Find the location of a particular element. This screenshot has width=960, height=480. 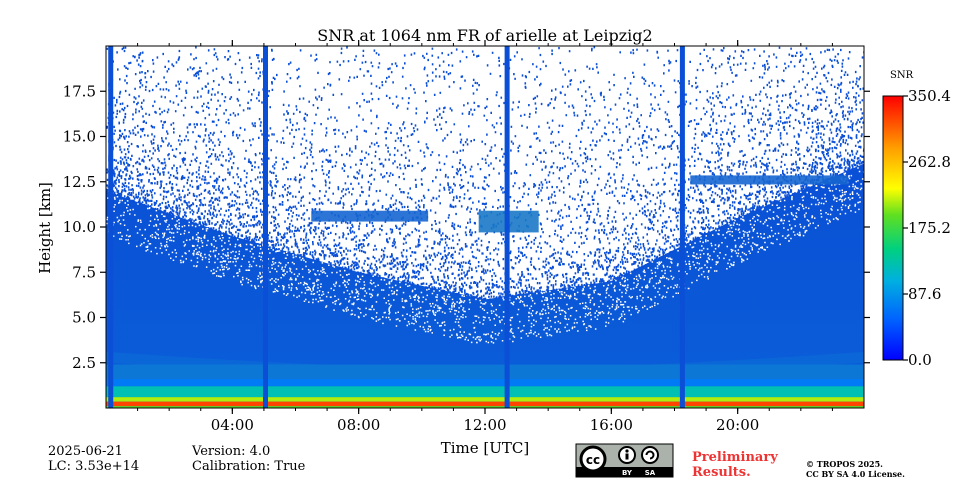

colorbar-tick-label: 350.4 is located at coordinates (929, 96).